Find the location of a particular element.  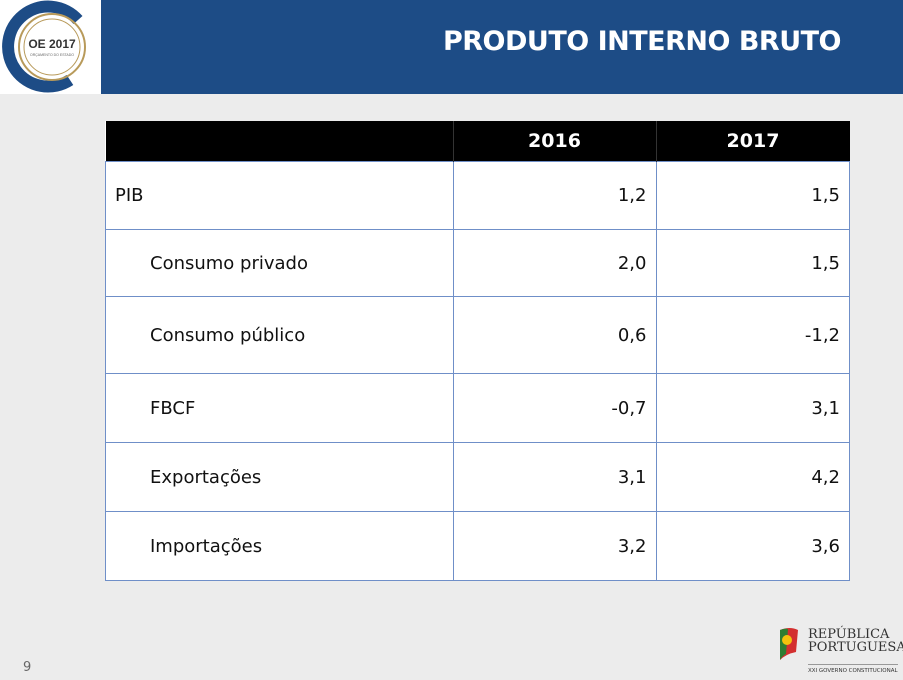

cell-2017: 3,1 is located at coordinates (752, 408).